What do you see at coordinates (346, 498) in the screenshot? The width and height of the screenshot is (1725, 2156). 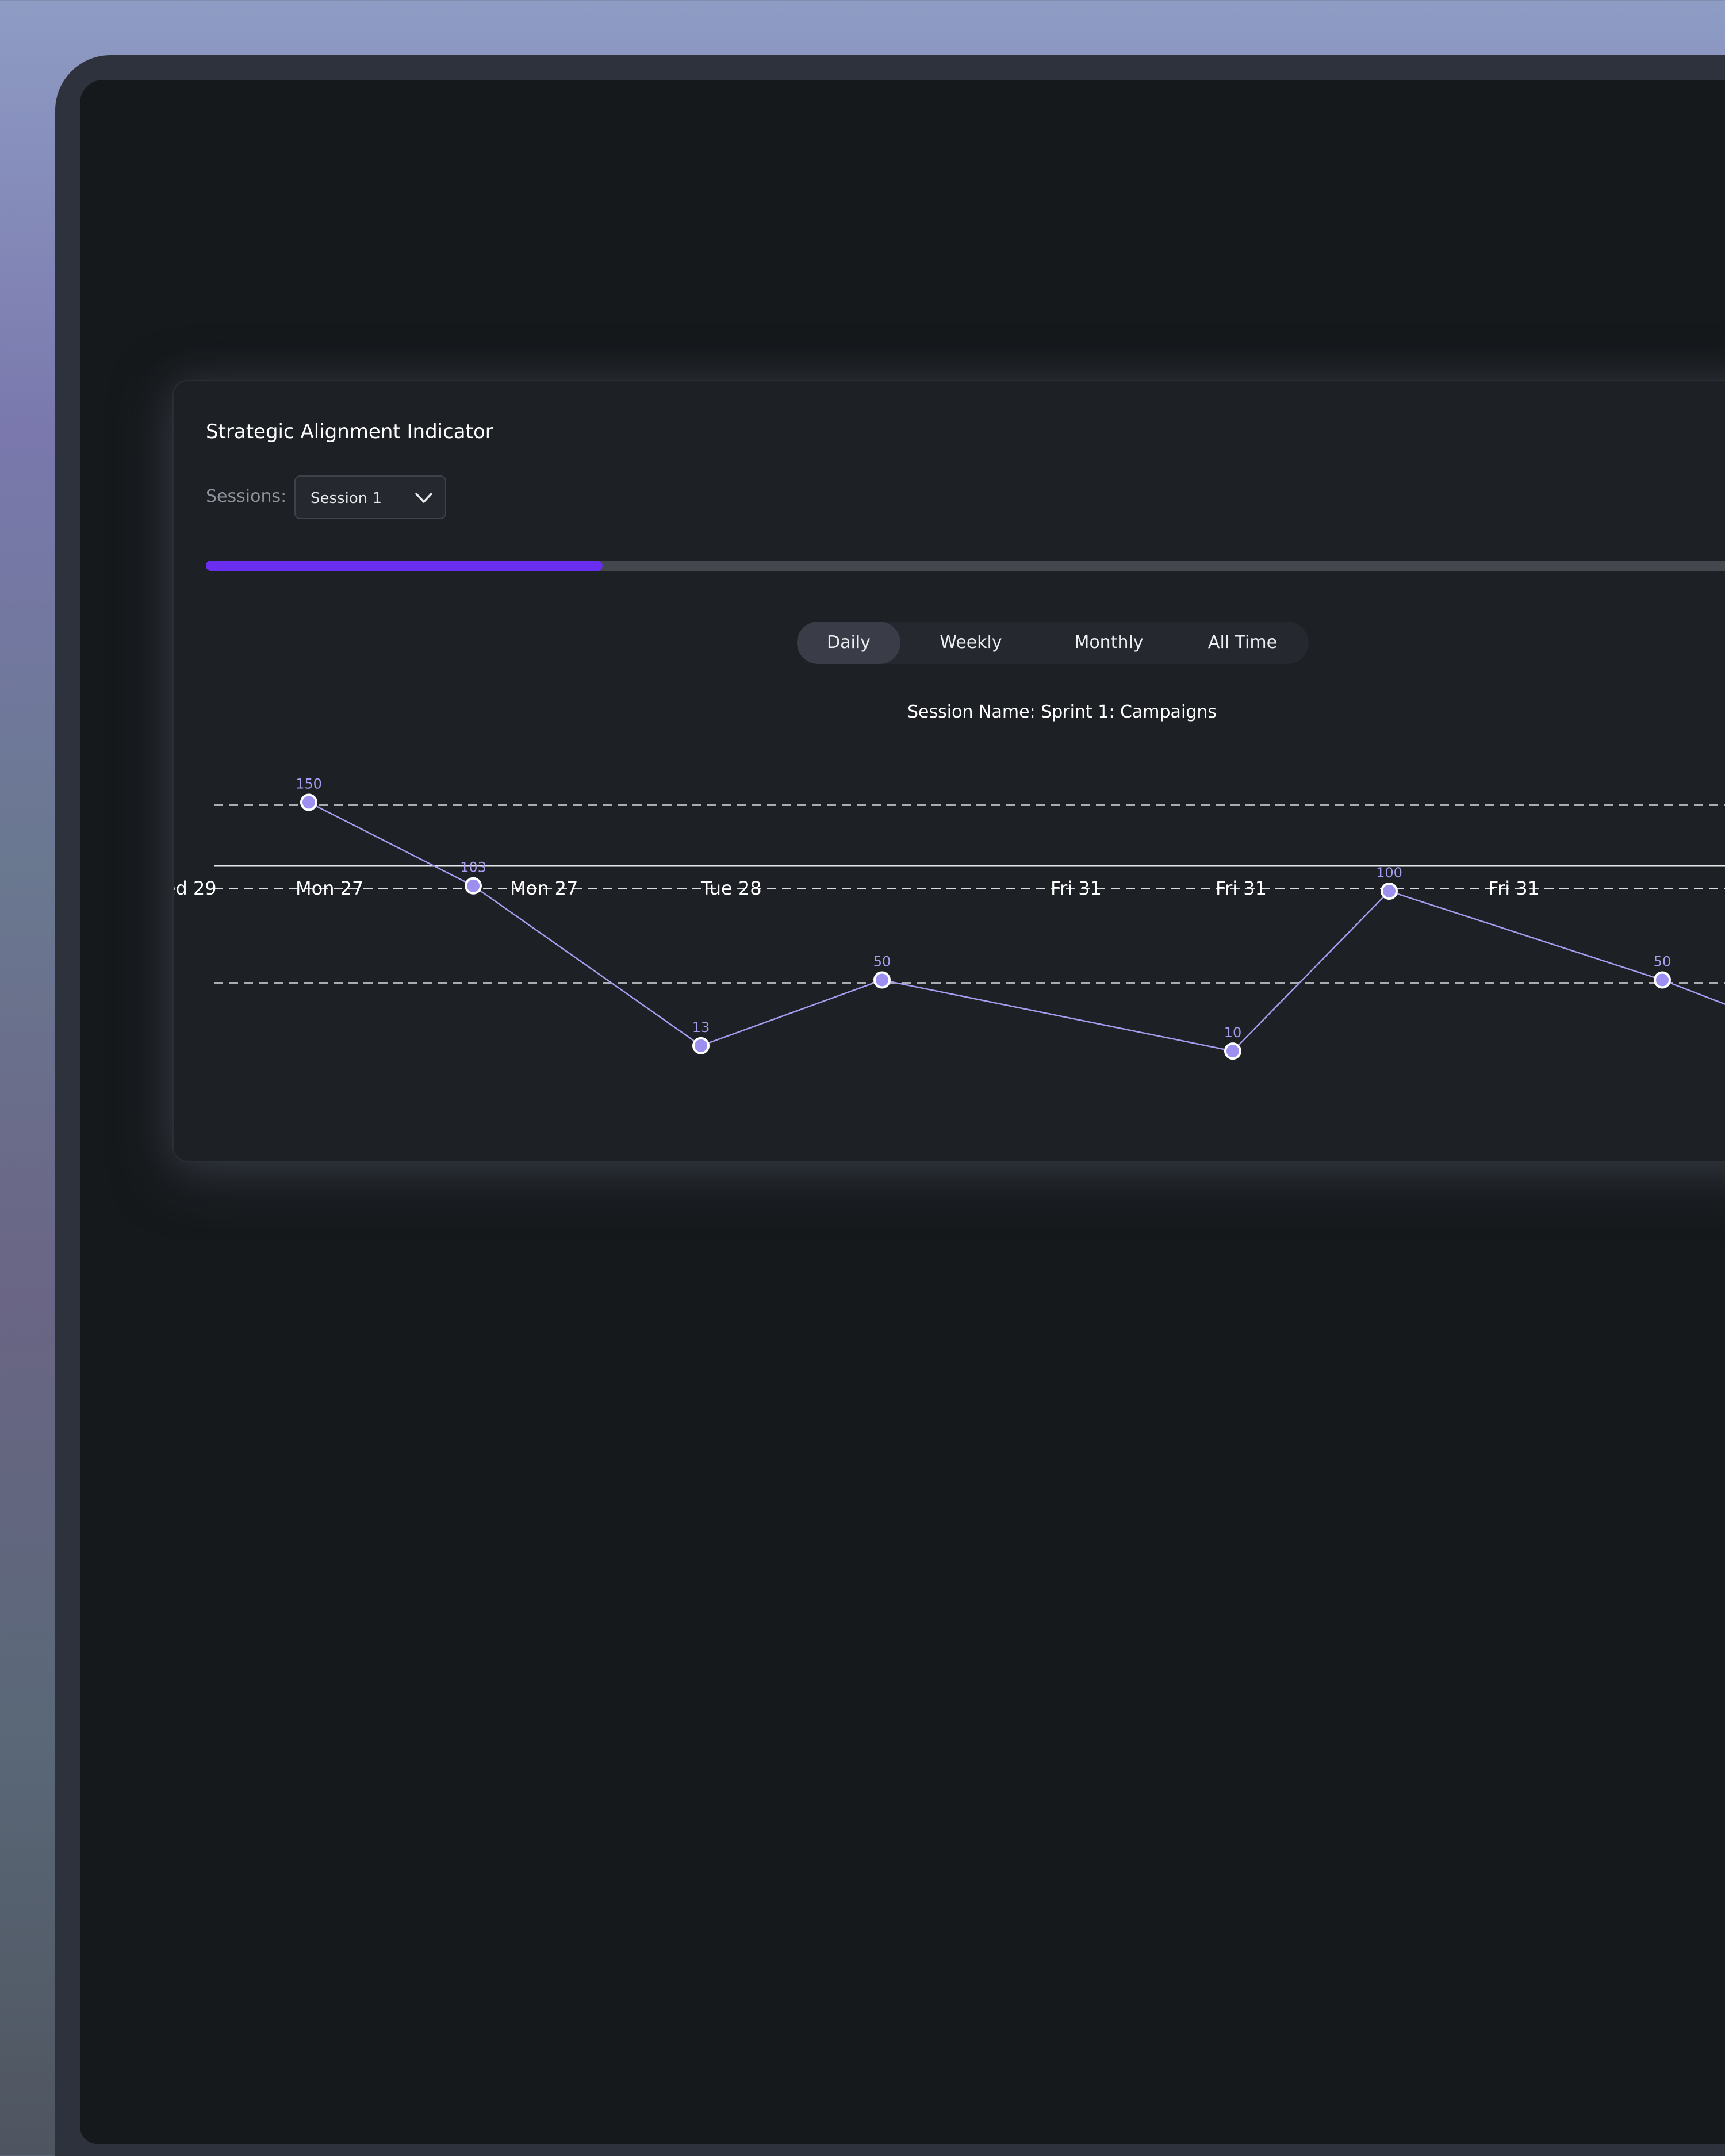 I see `sessions-dropdown-value: Session 1` at bounding box center [346, 498].